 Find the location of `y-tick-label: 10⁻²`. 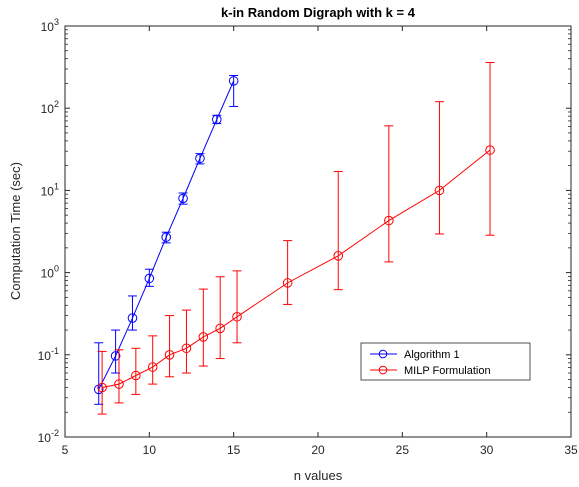

y-tick-label: 10⁻² is located at coordinates (48, 436).